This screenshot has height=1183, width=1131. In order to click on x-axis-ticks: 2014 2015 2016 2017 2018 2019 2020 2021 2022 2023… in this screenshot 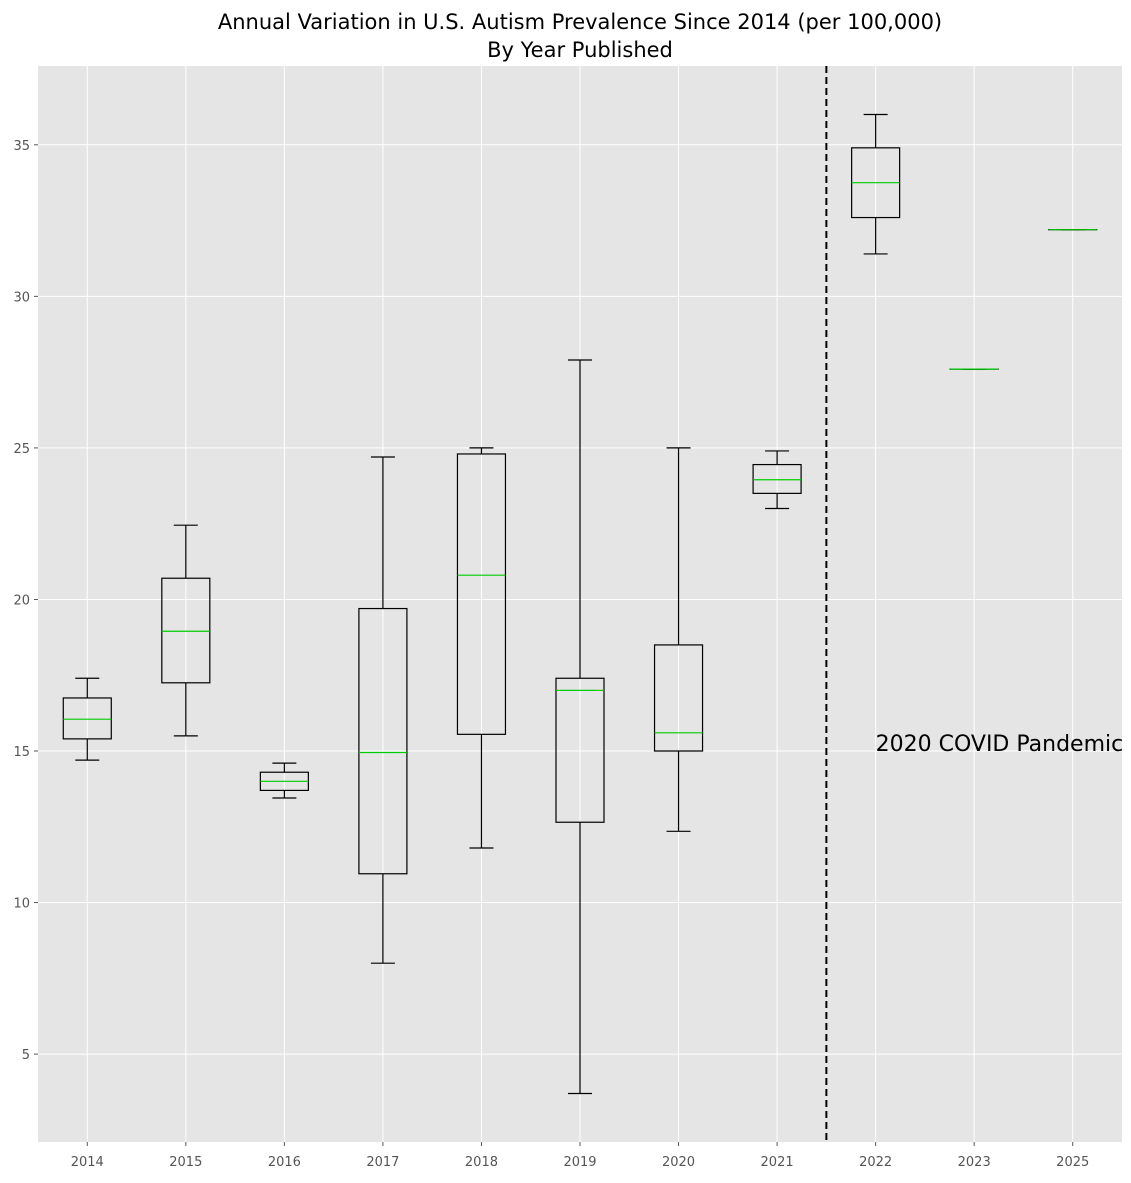, I will do `click(580, 1156)`.